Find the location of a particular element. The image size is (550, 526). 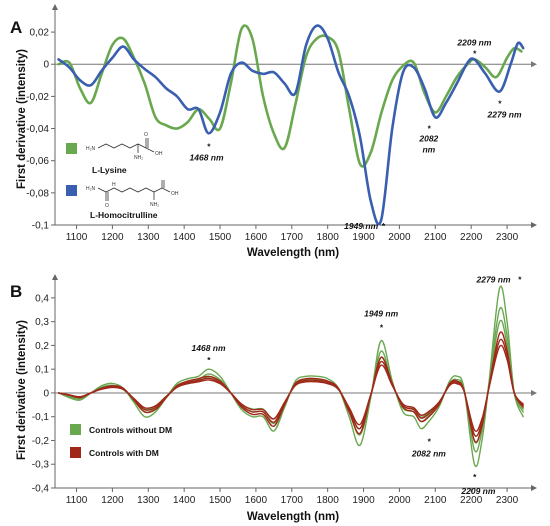

panel-b-x-tick-label: 1300 is located at coordinates (148, 500).